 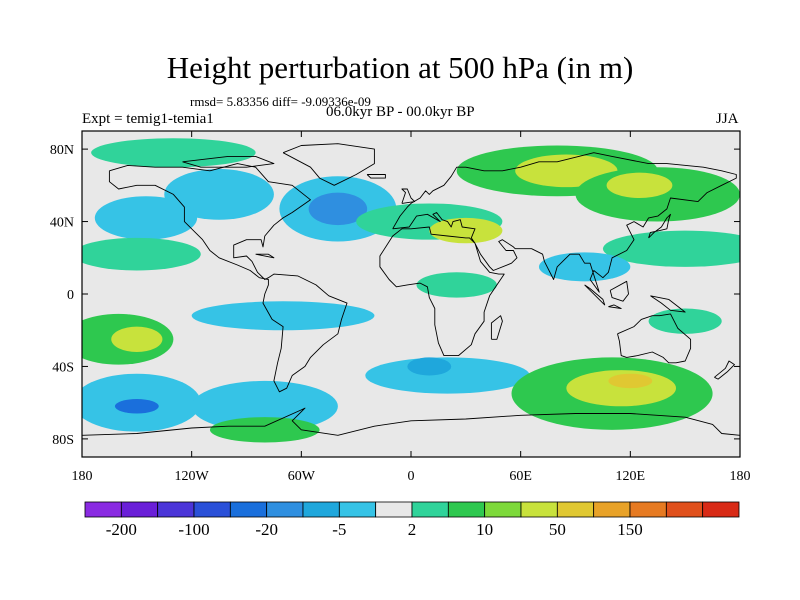 I want to click on lat-tick-label: 40S, so click(x=63, y=367).